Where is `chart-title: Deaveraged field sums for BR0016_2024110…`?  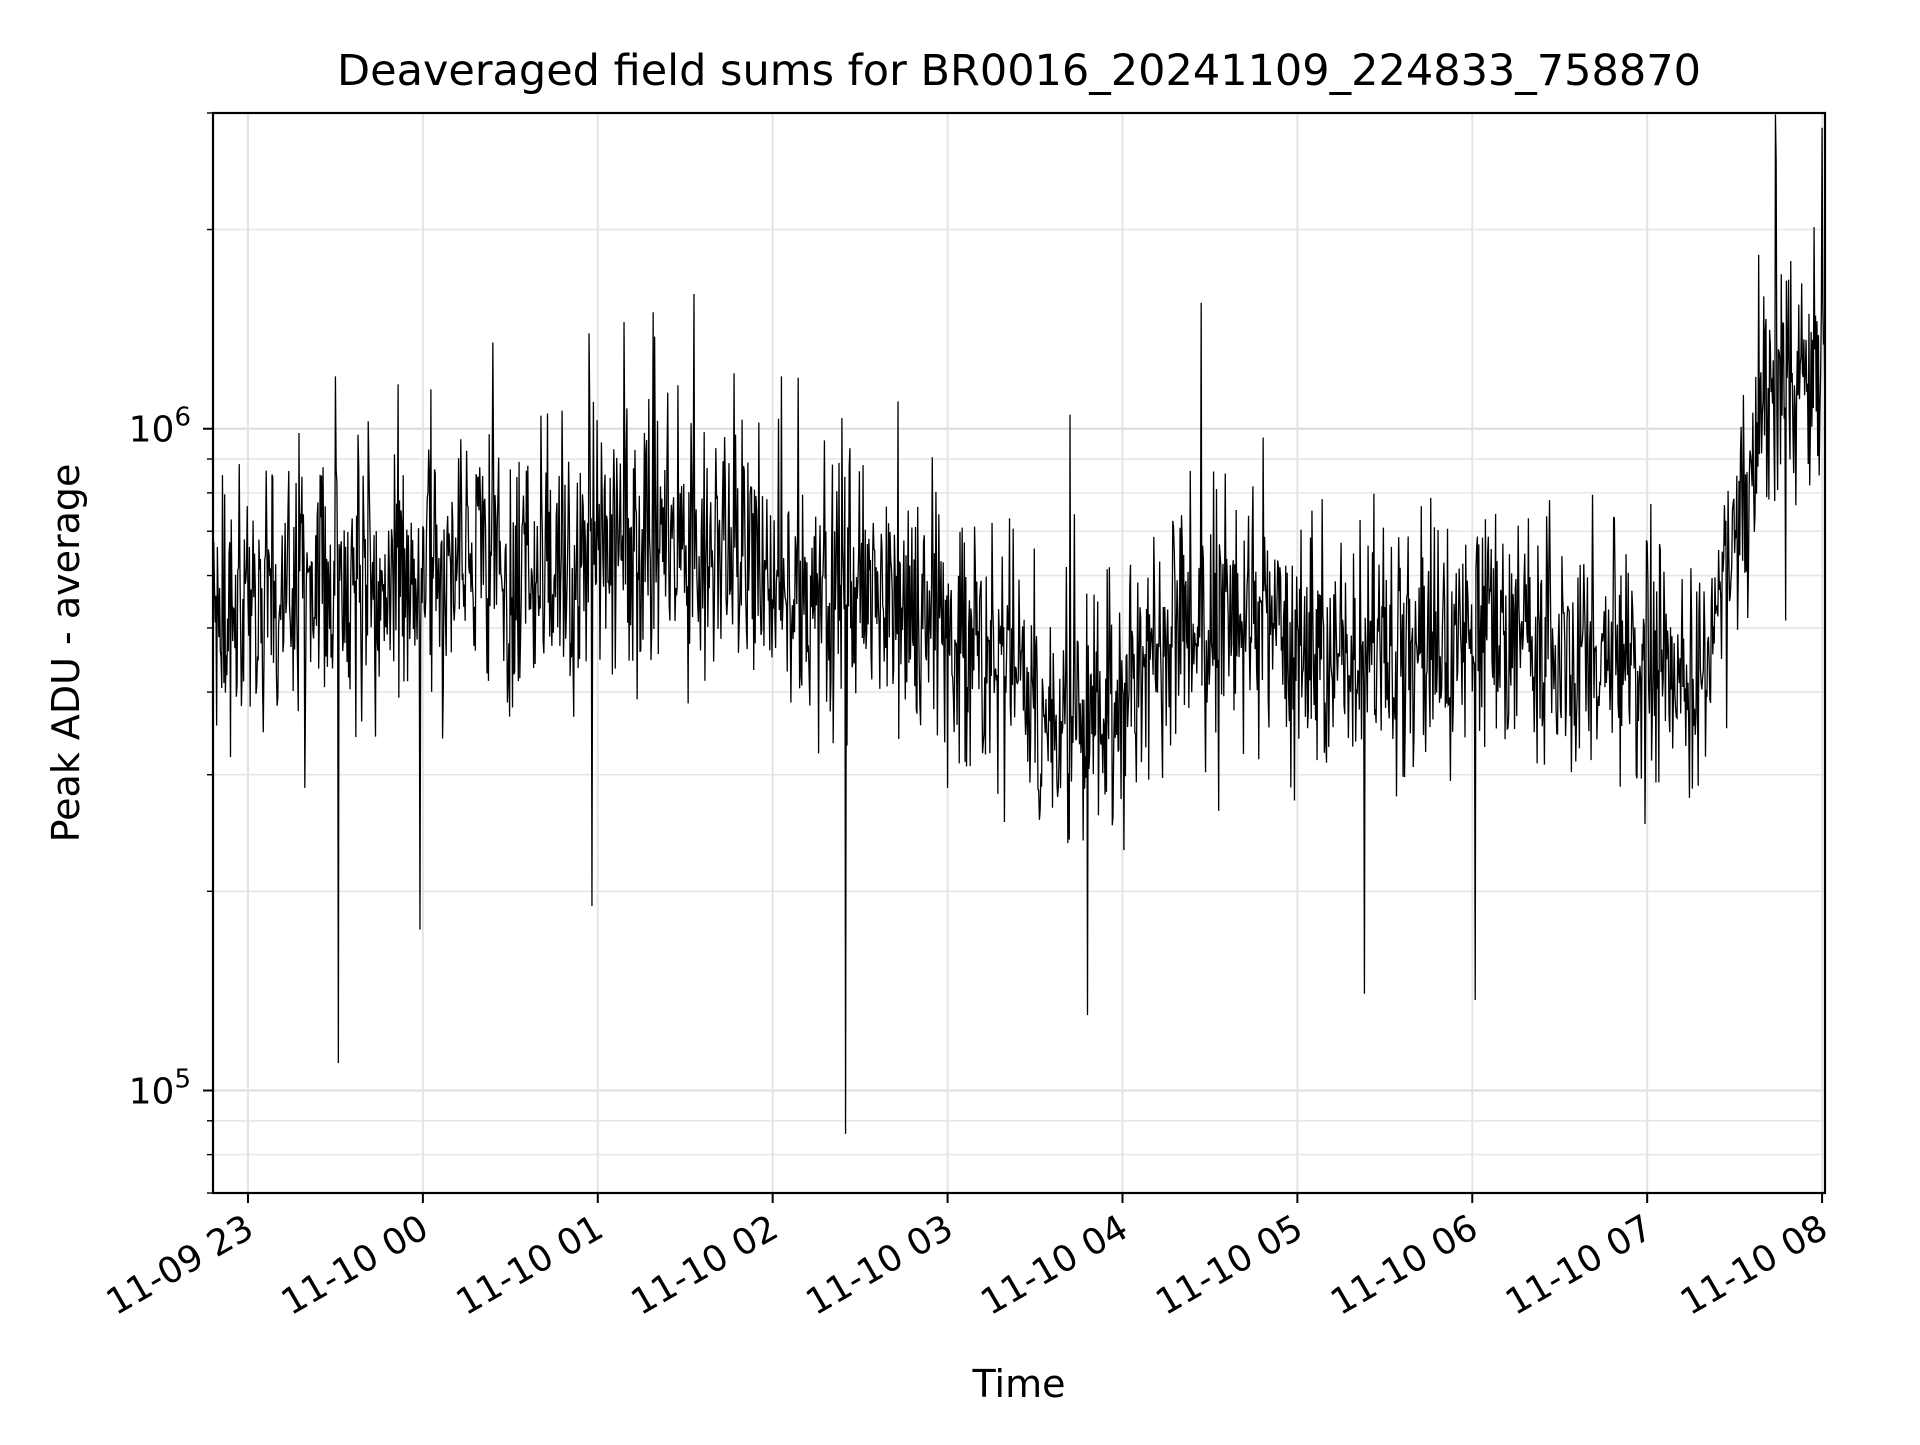
chart-title: Deaveraged field sums for BR0016_2024110… is located at coordinates (1019, 71).